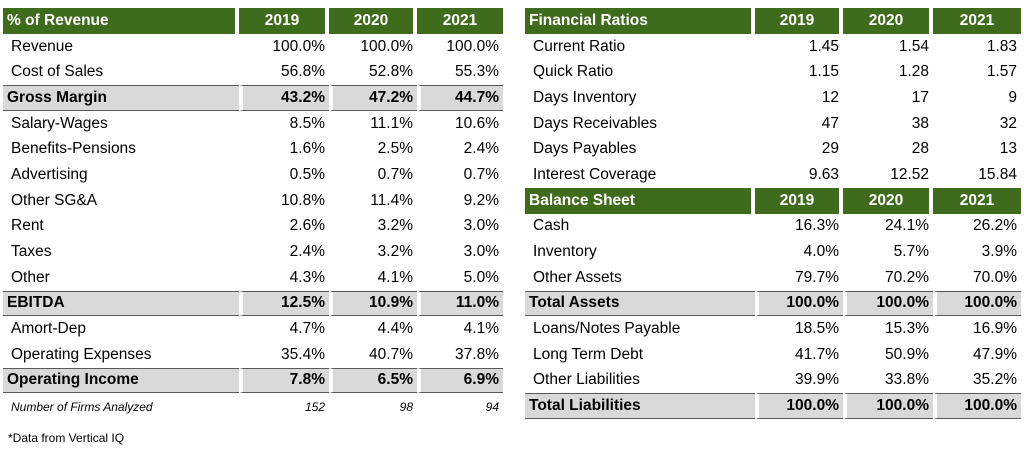 This screenshot has height=451, width=1024. What do you see at coordinates (307, 226) in the screenshot?
I see `row-value: 2.6%` at bounding box center [307, 226].